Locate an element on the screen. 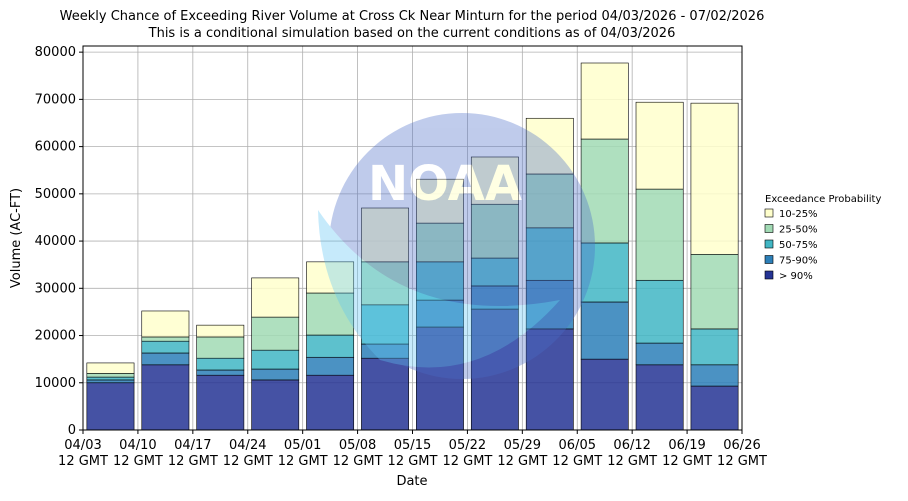  x-tick-label-line: 04/10 is located at coordinates (137, 445).